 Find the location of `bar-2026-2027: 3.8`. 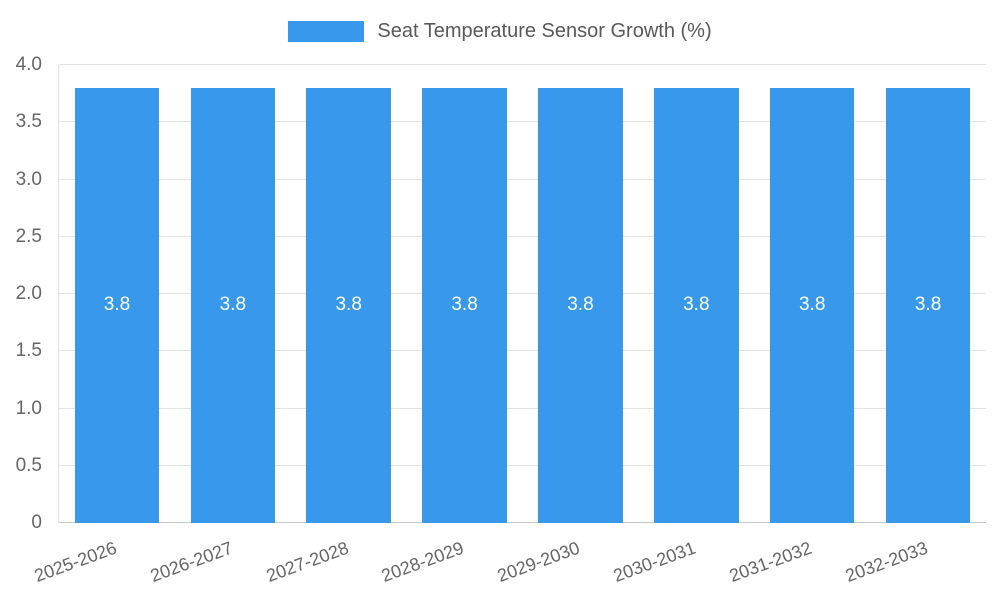

bar-2026-2027: 3.8 is located at coordinates (233, 305).